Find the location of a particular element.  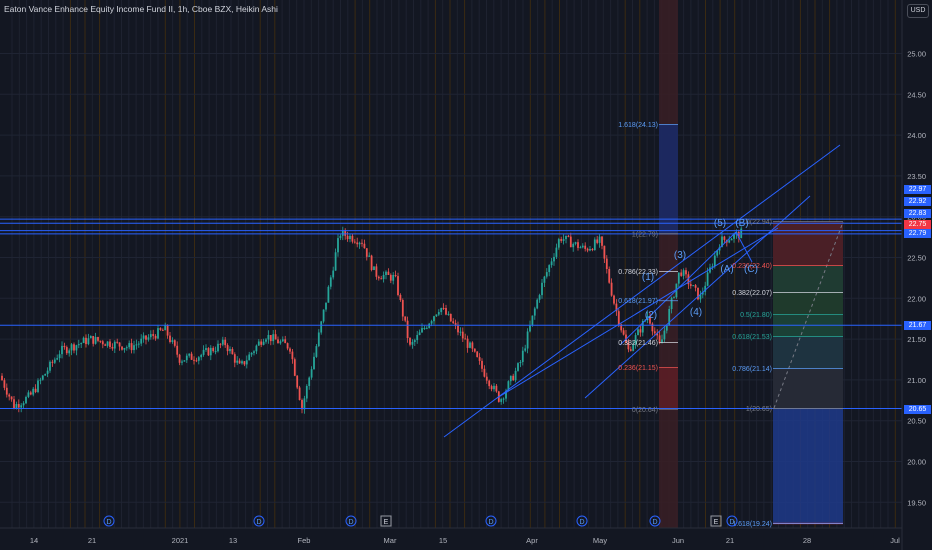

wave-label: (C) is located at coordinates (751, 269).